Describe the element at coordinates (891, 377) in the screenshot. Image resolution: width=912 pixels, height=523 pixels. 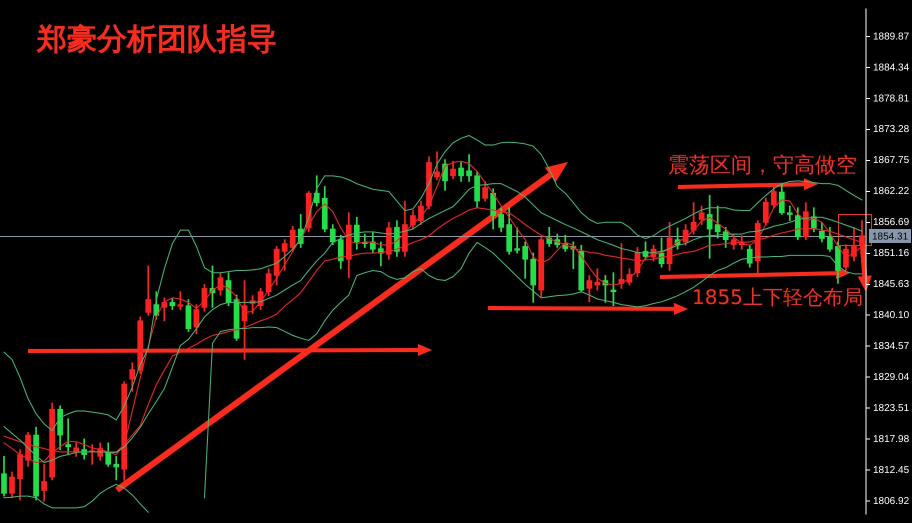
I see `y-tick-label: 1829.04` at that location.